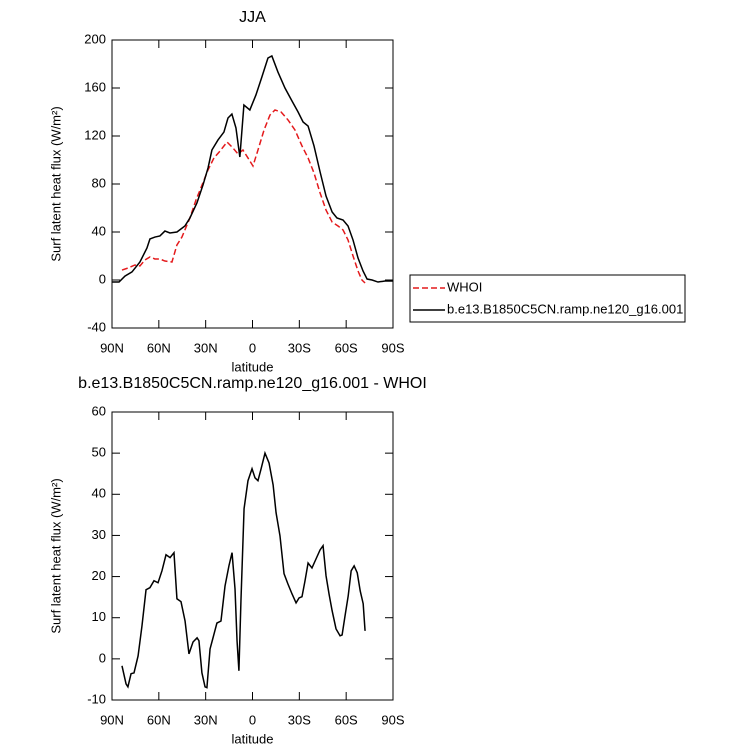 The width and height of the screenshot is (733, 752). Describe the element at coordinates (252, 17) in the screenshot. I see `chart-title: JJA` at that location.